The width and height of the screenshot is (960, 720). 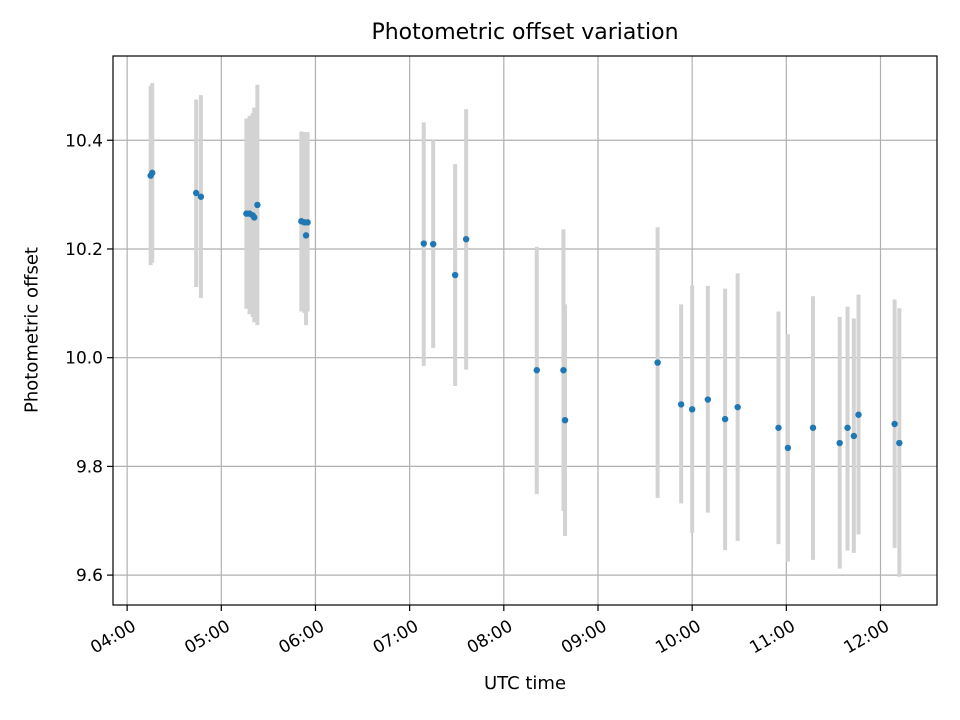 I want to click on y-tick-label: 10.4, so click(x=84, y=141).